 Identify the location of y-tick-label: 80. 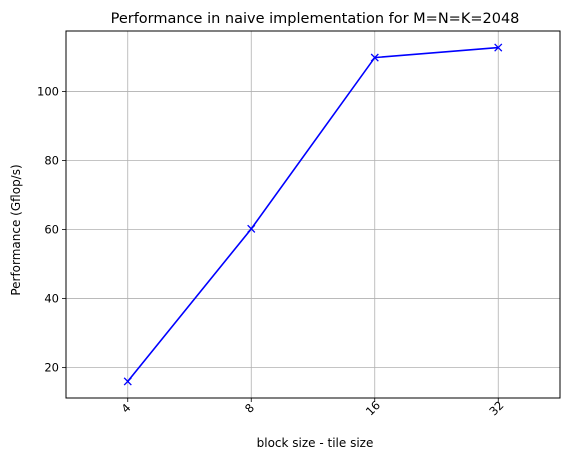
(51, 160).